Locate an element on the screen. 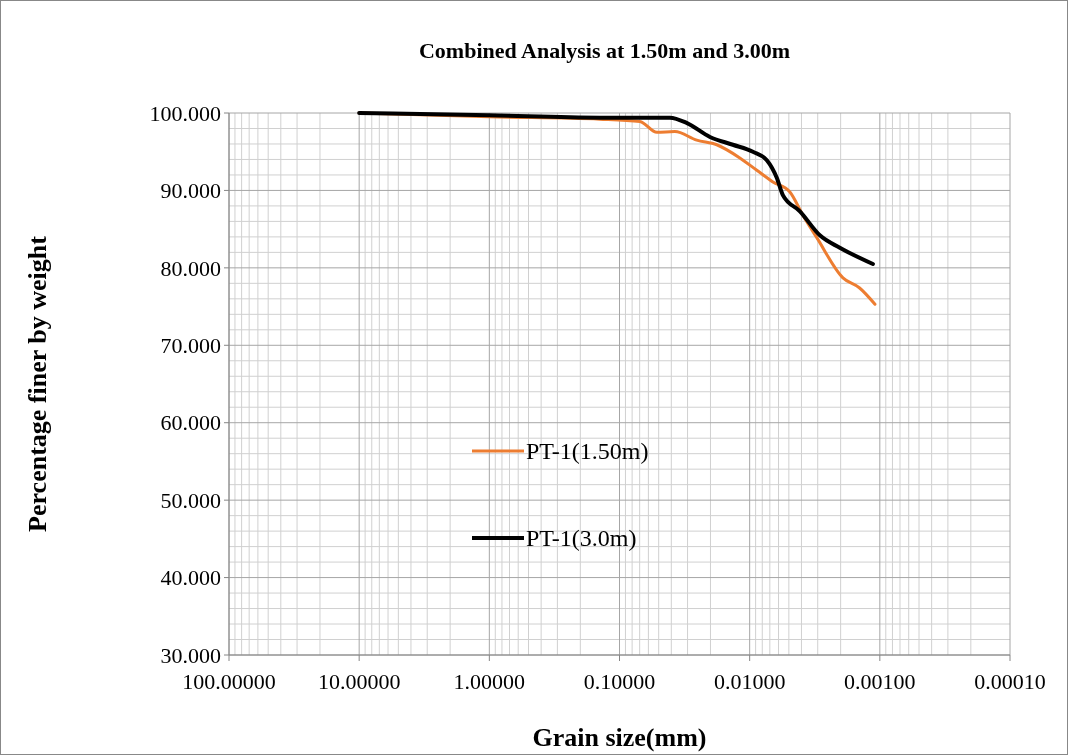 This screenshot has height=755, width=1068. y-tick-label: 60.000 is located at coordinates (190, 423).